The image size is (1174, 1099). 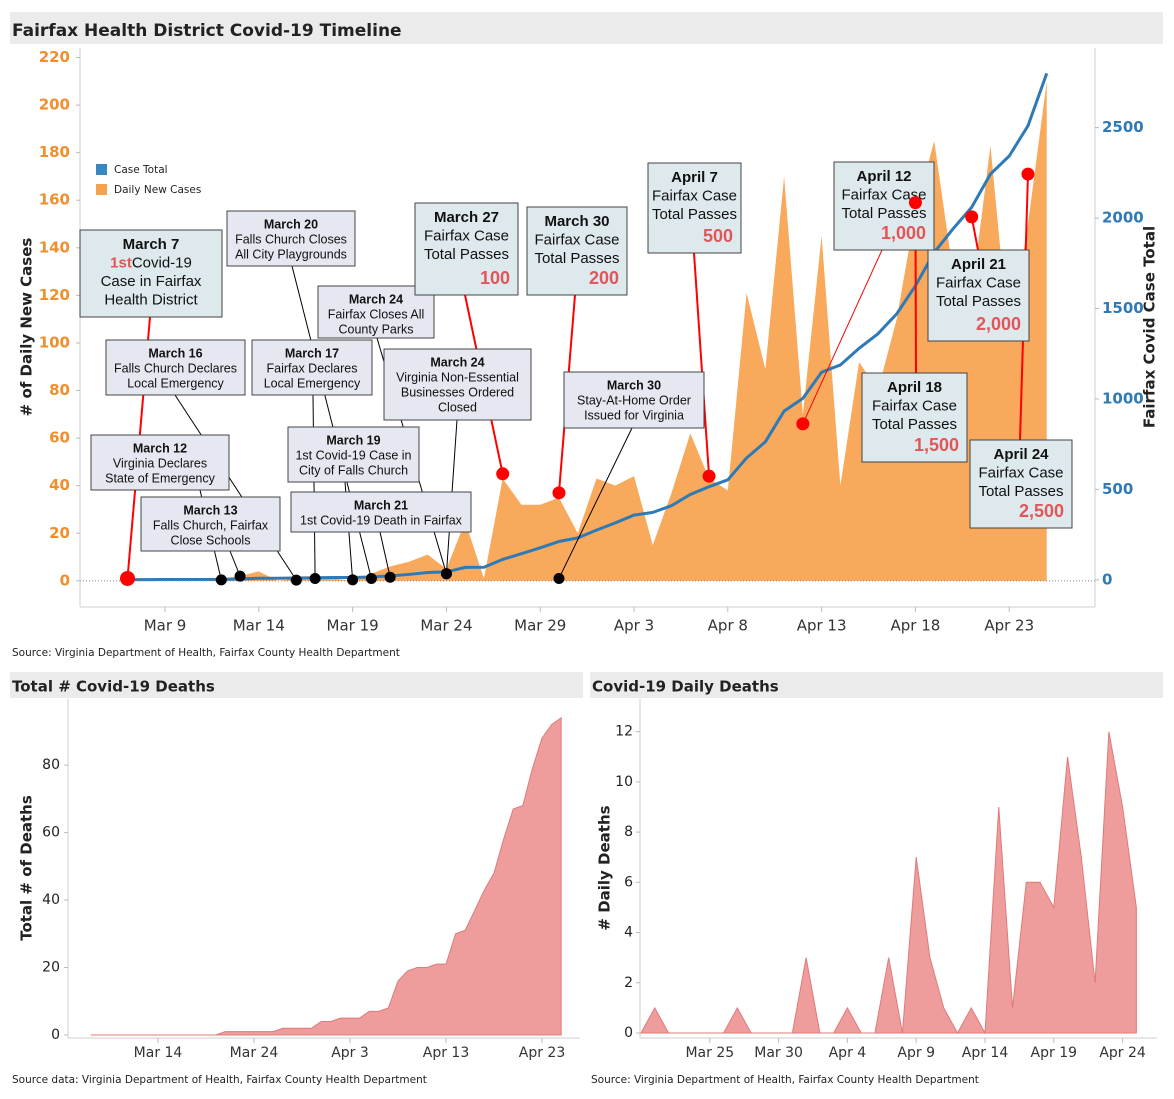 I want to click on y-tick-label: 60, so click(x=51, y=833).